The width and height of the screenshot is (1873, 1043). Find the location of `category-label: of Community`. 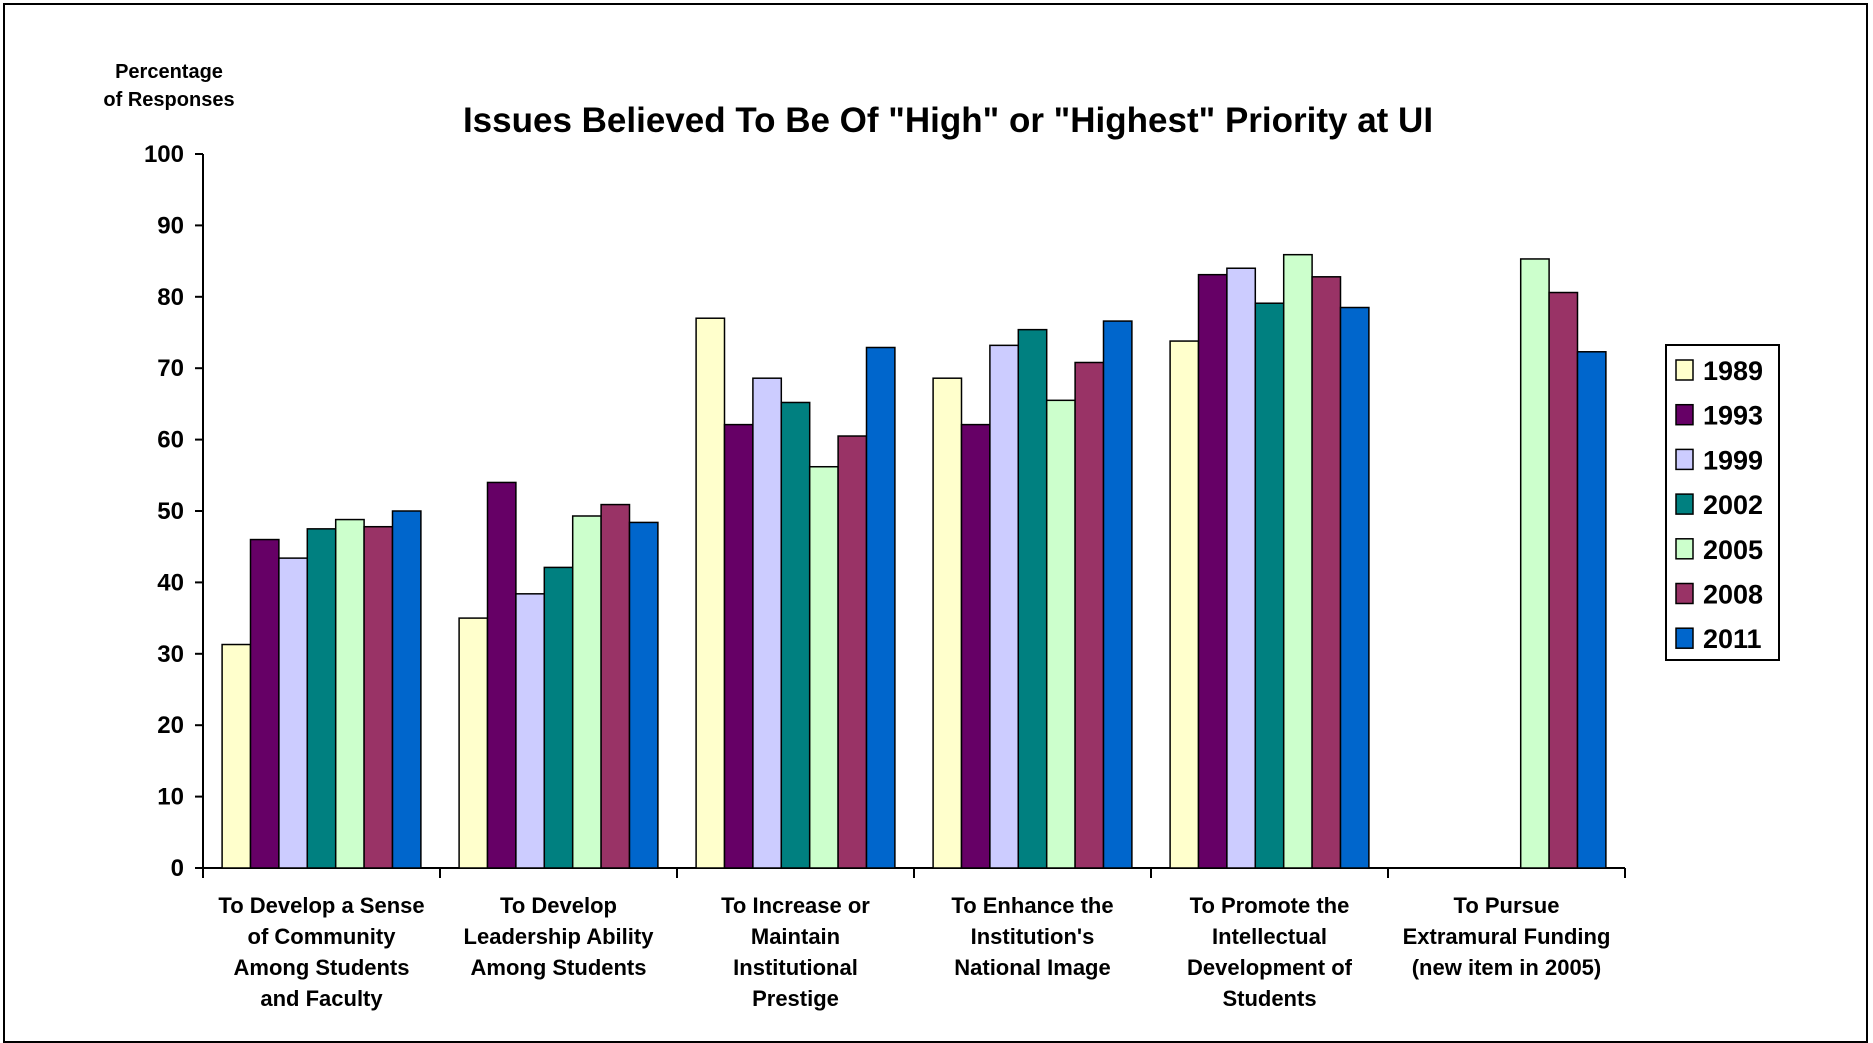

category-label: of Community is located at coordinates (322, 936).